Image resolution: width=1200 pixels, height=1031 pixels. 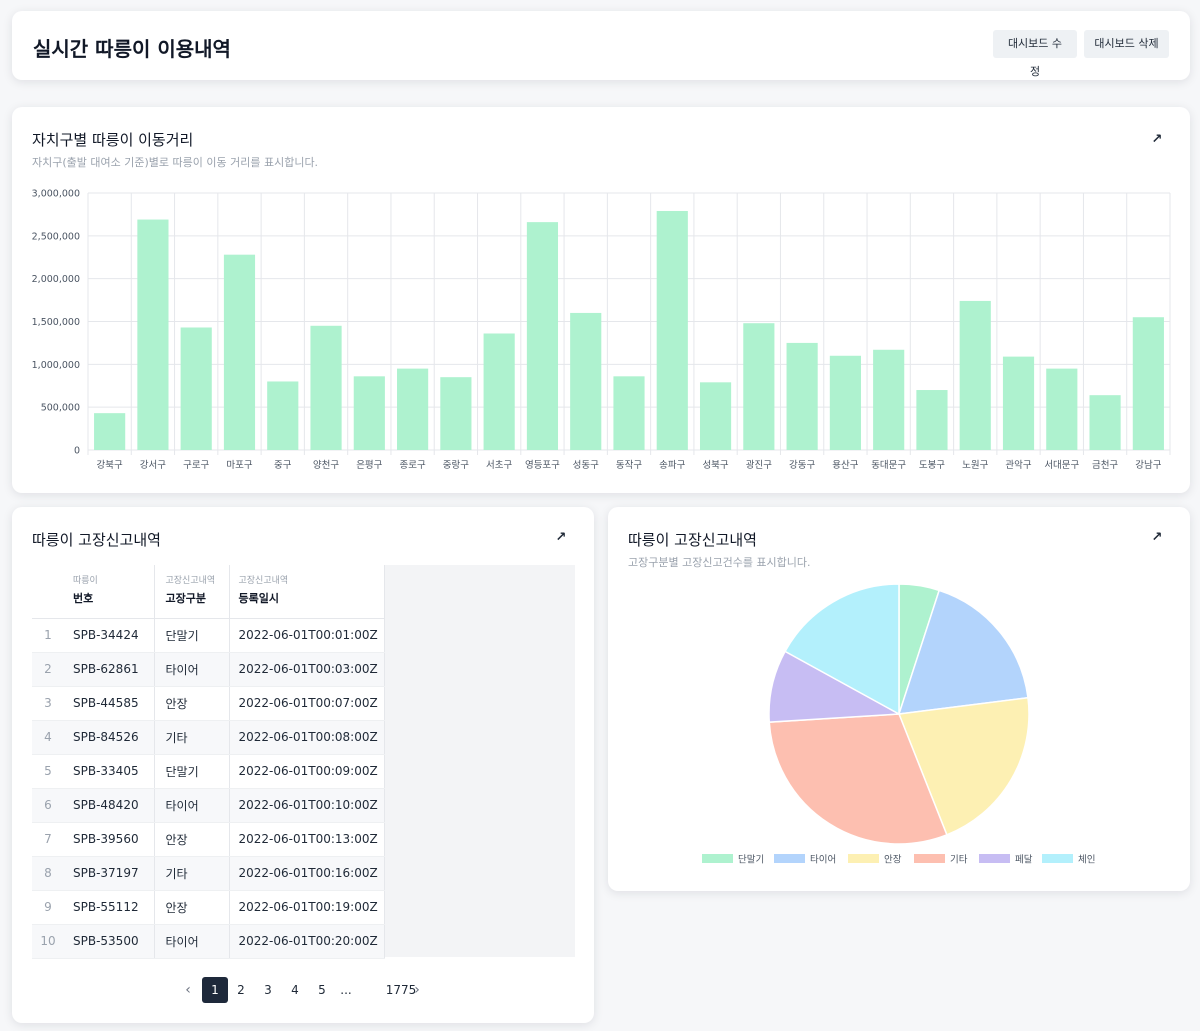 What do you see at coordinates (258, 598) in the screenshot?
I see `column-label: 등록일시` at bounding box center [258, 598].